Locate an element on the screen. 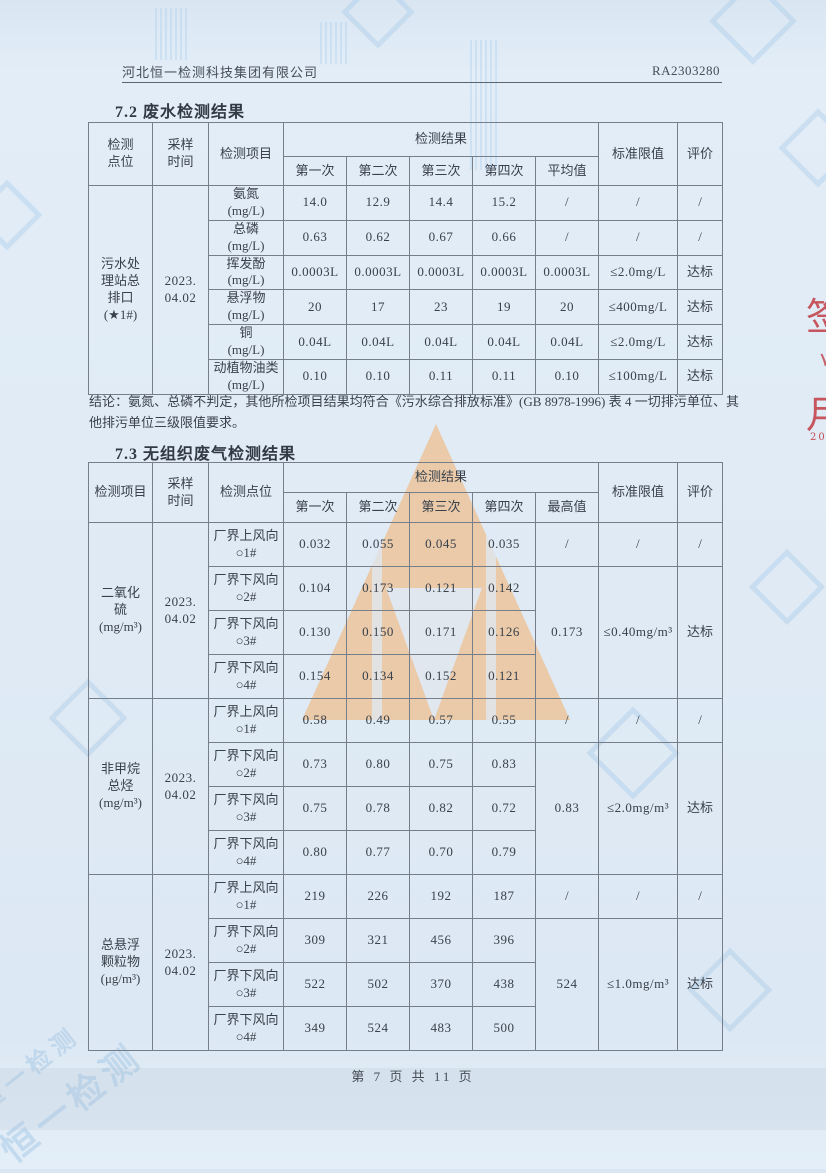 The height and width of the screenshot is (1173, 826). header-item: 检测项目 is located at coordinates (246, 154).